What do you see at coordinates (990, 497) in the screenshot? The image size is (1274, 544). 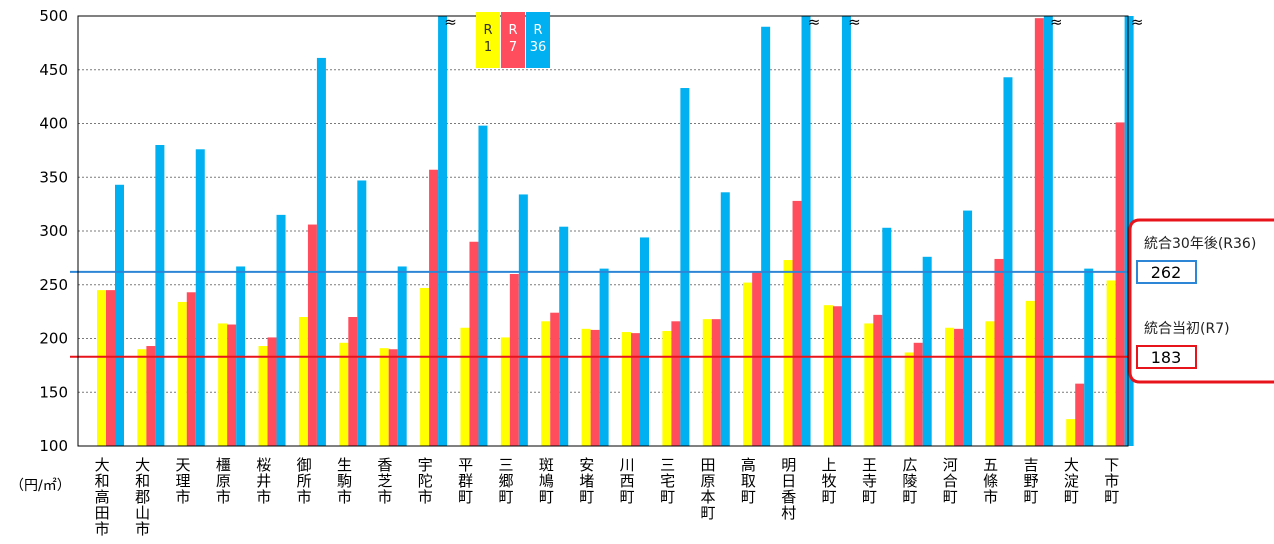 I see `category-label-char: 市` at bounding box center [990, 497].